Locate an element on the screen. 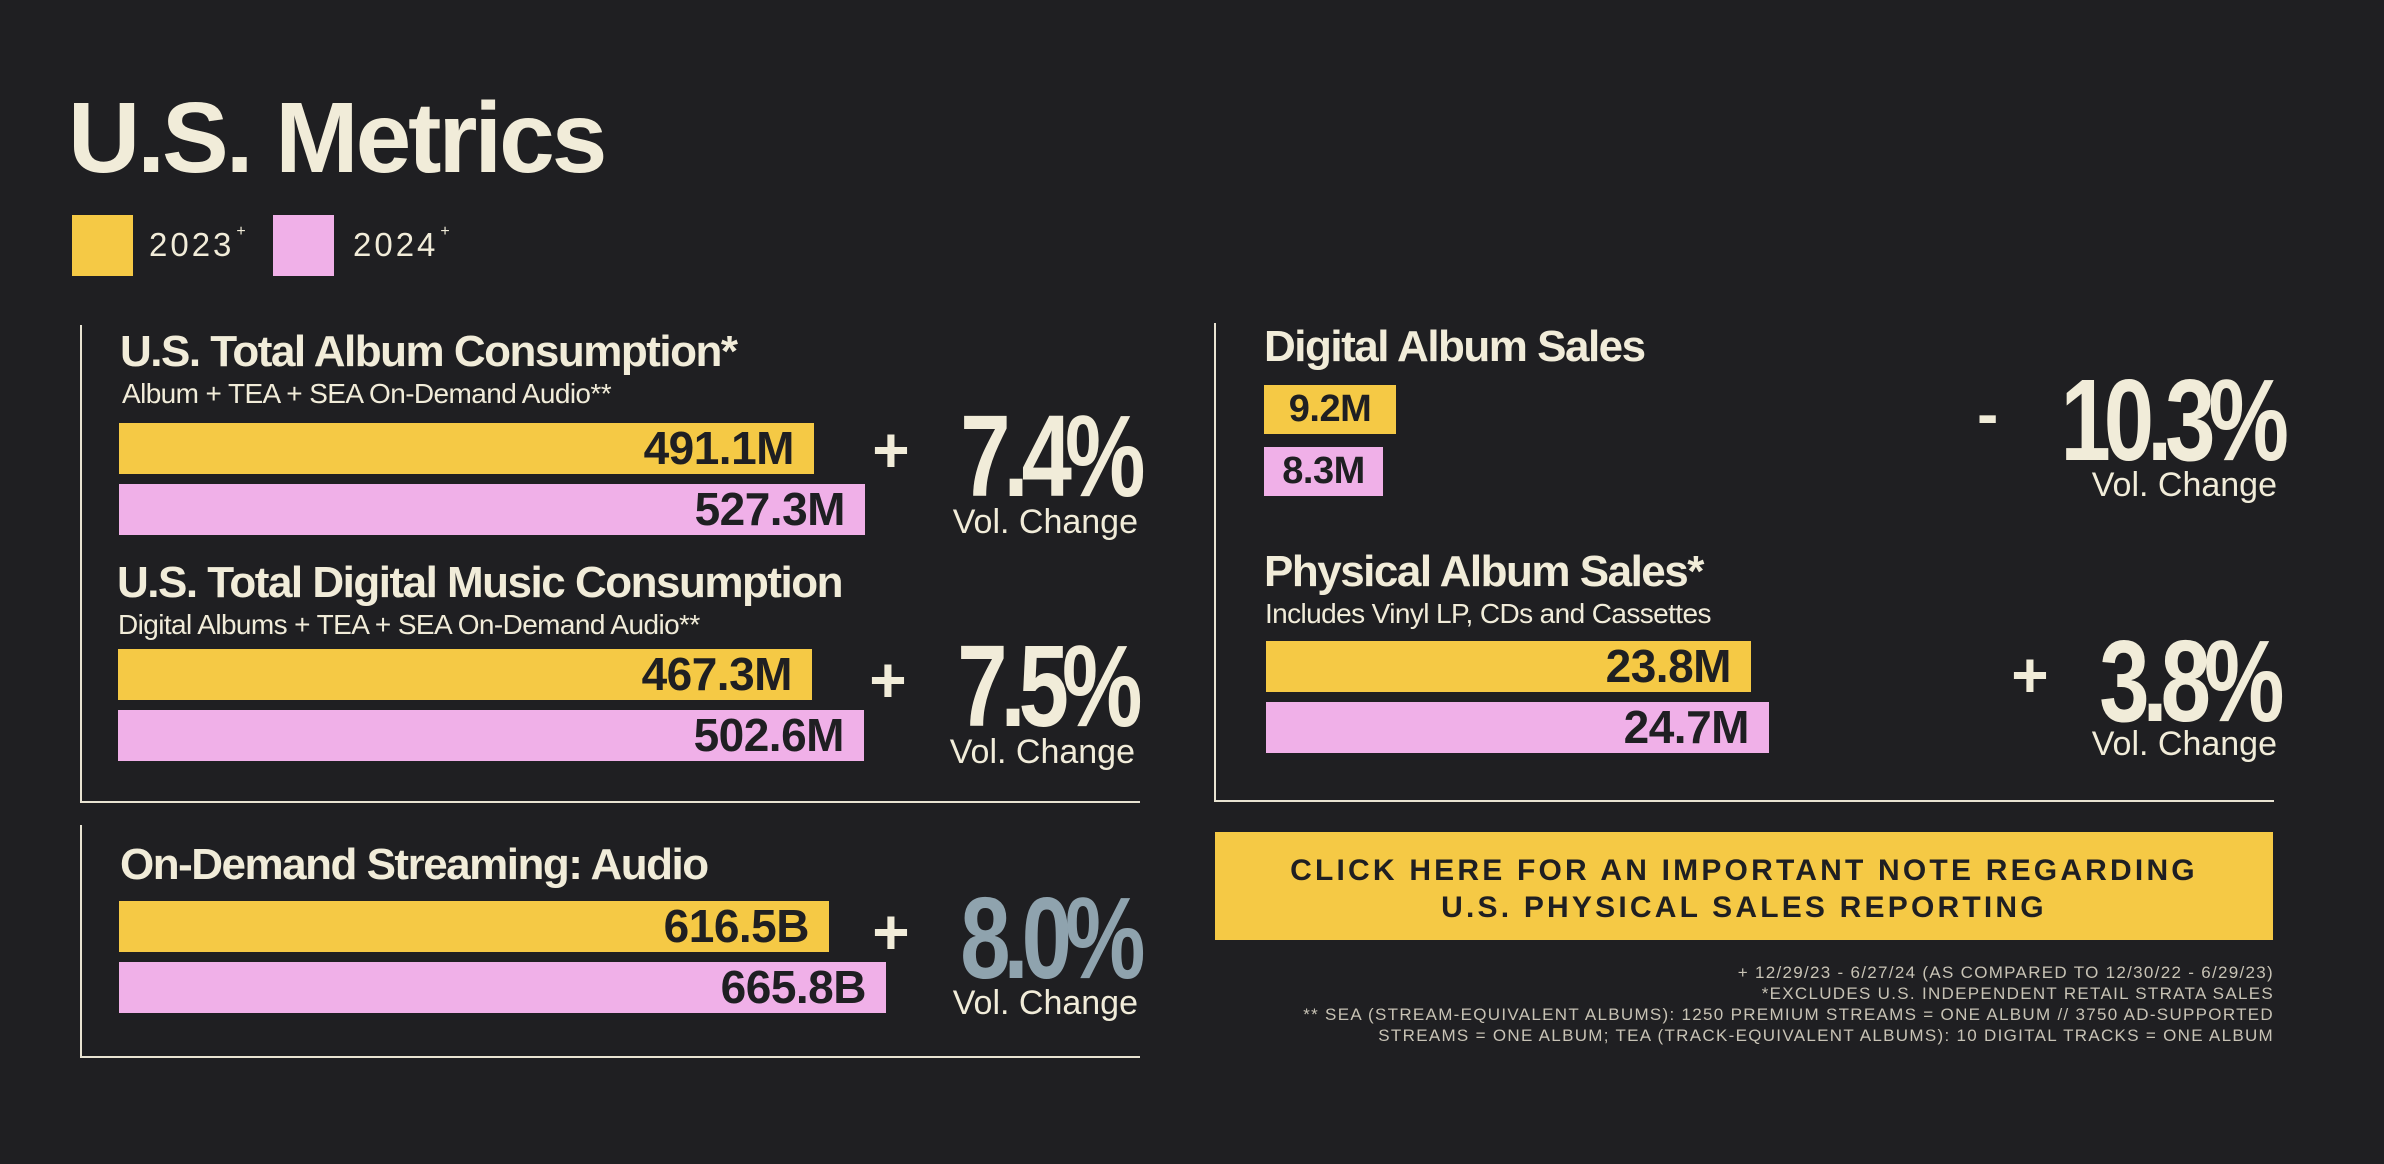 The width and height of the screenshot is (2384, 1164). change-value-digital-consumption: 7.5% is located at coordinates (1049, 686).